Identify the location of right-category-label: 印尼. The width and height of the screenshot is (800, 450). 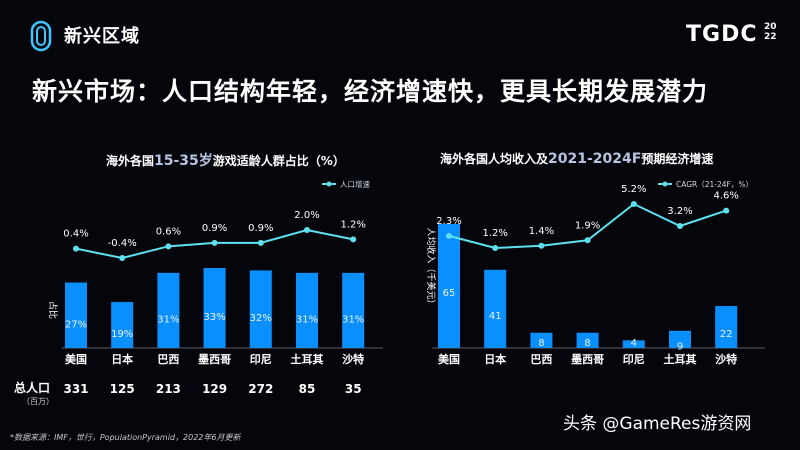
(634, 359).